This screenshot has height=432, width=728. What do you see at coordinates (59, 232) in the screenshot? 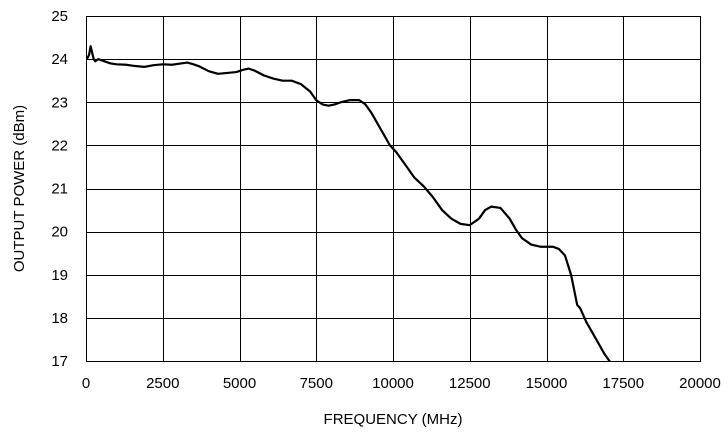
I see `y-tick-label: 20` at bounding box center [59, 232].